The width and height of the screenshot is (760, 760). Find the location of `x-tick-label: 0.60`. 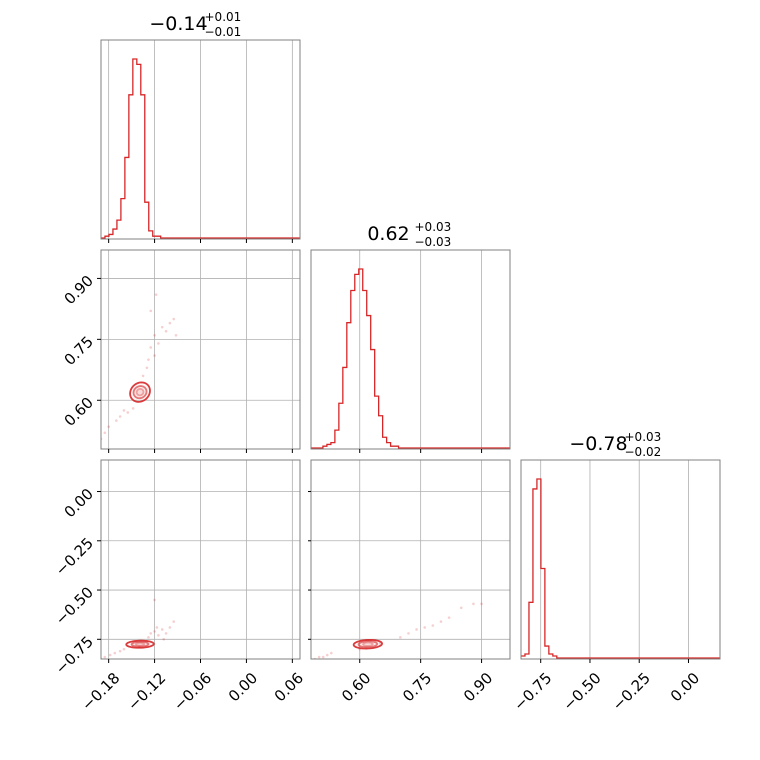

x-tick-label: 0.60 is located at coordinates (356, 687).